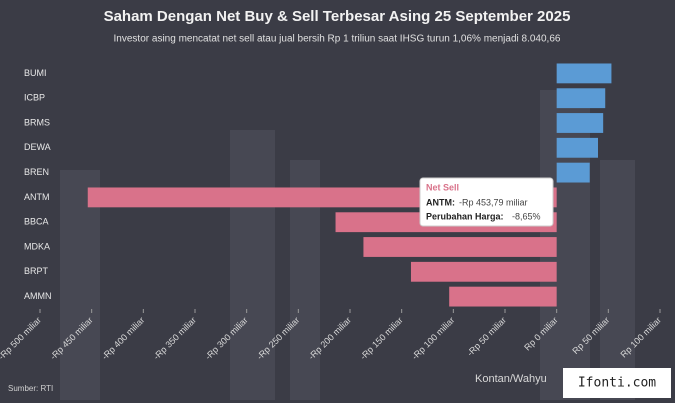  I want to click on watermark: Ifonti.com, so click(617, 383).